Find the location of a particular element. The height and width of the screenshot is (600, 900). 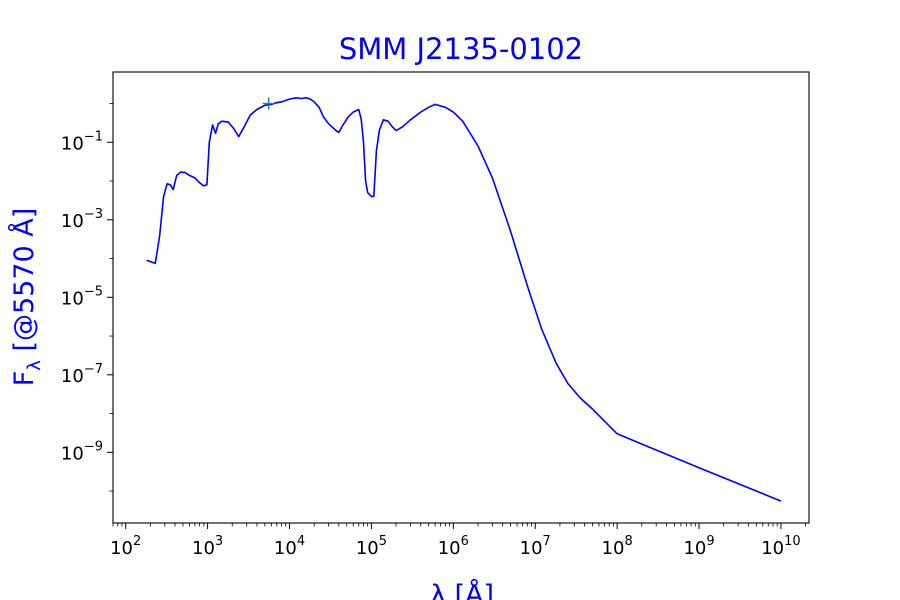

x-tick-label: 10² is located at coordinates (125, 546).